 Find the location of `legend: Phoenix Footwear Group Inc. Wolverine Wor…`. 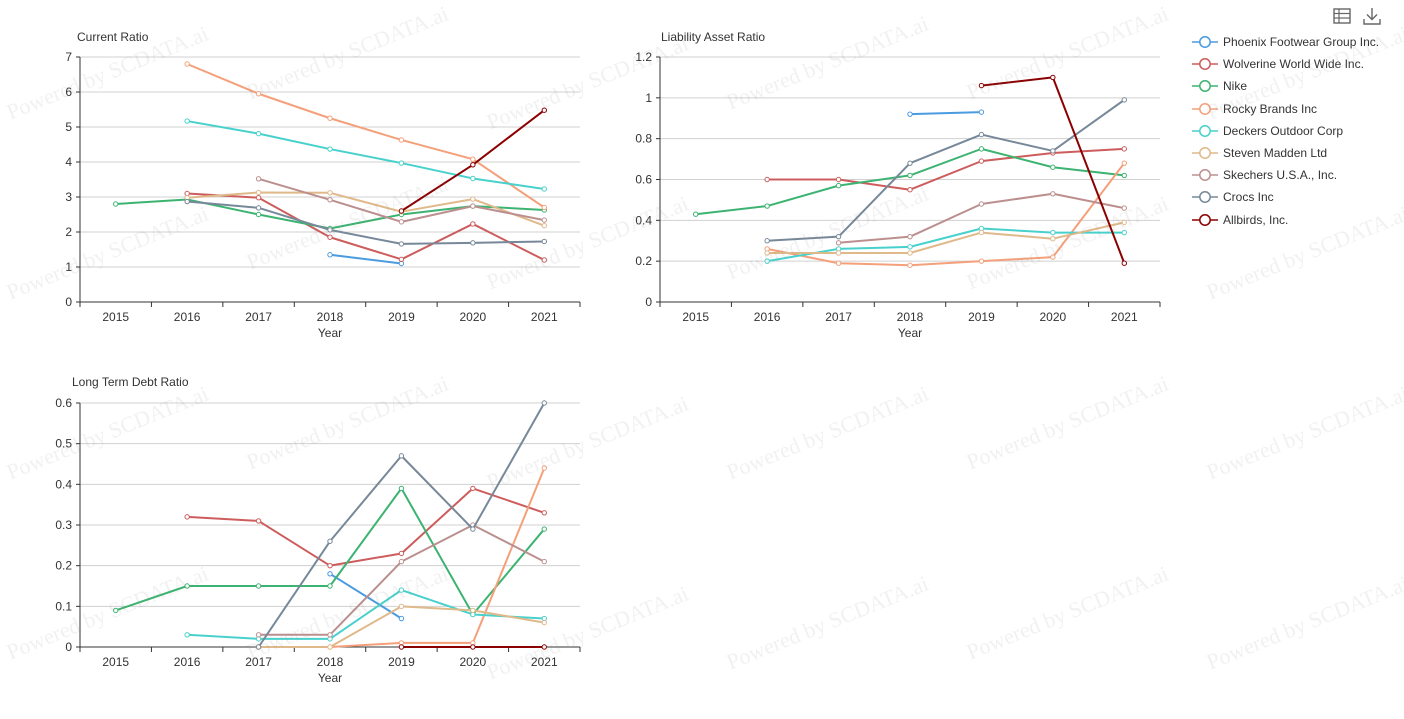

legend: Phoenix Footwear Group Inc. Wolverine Wor… is located at coordinates (1285, 131).